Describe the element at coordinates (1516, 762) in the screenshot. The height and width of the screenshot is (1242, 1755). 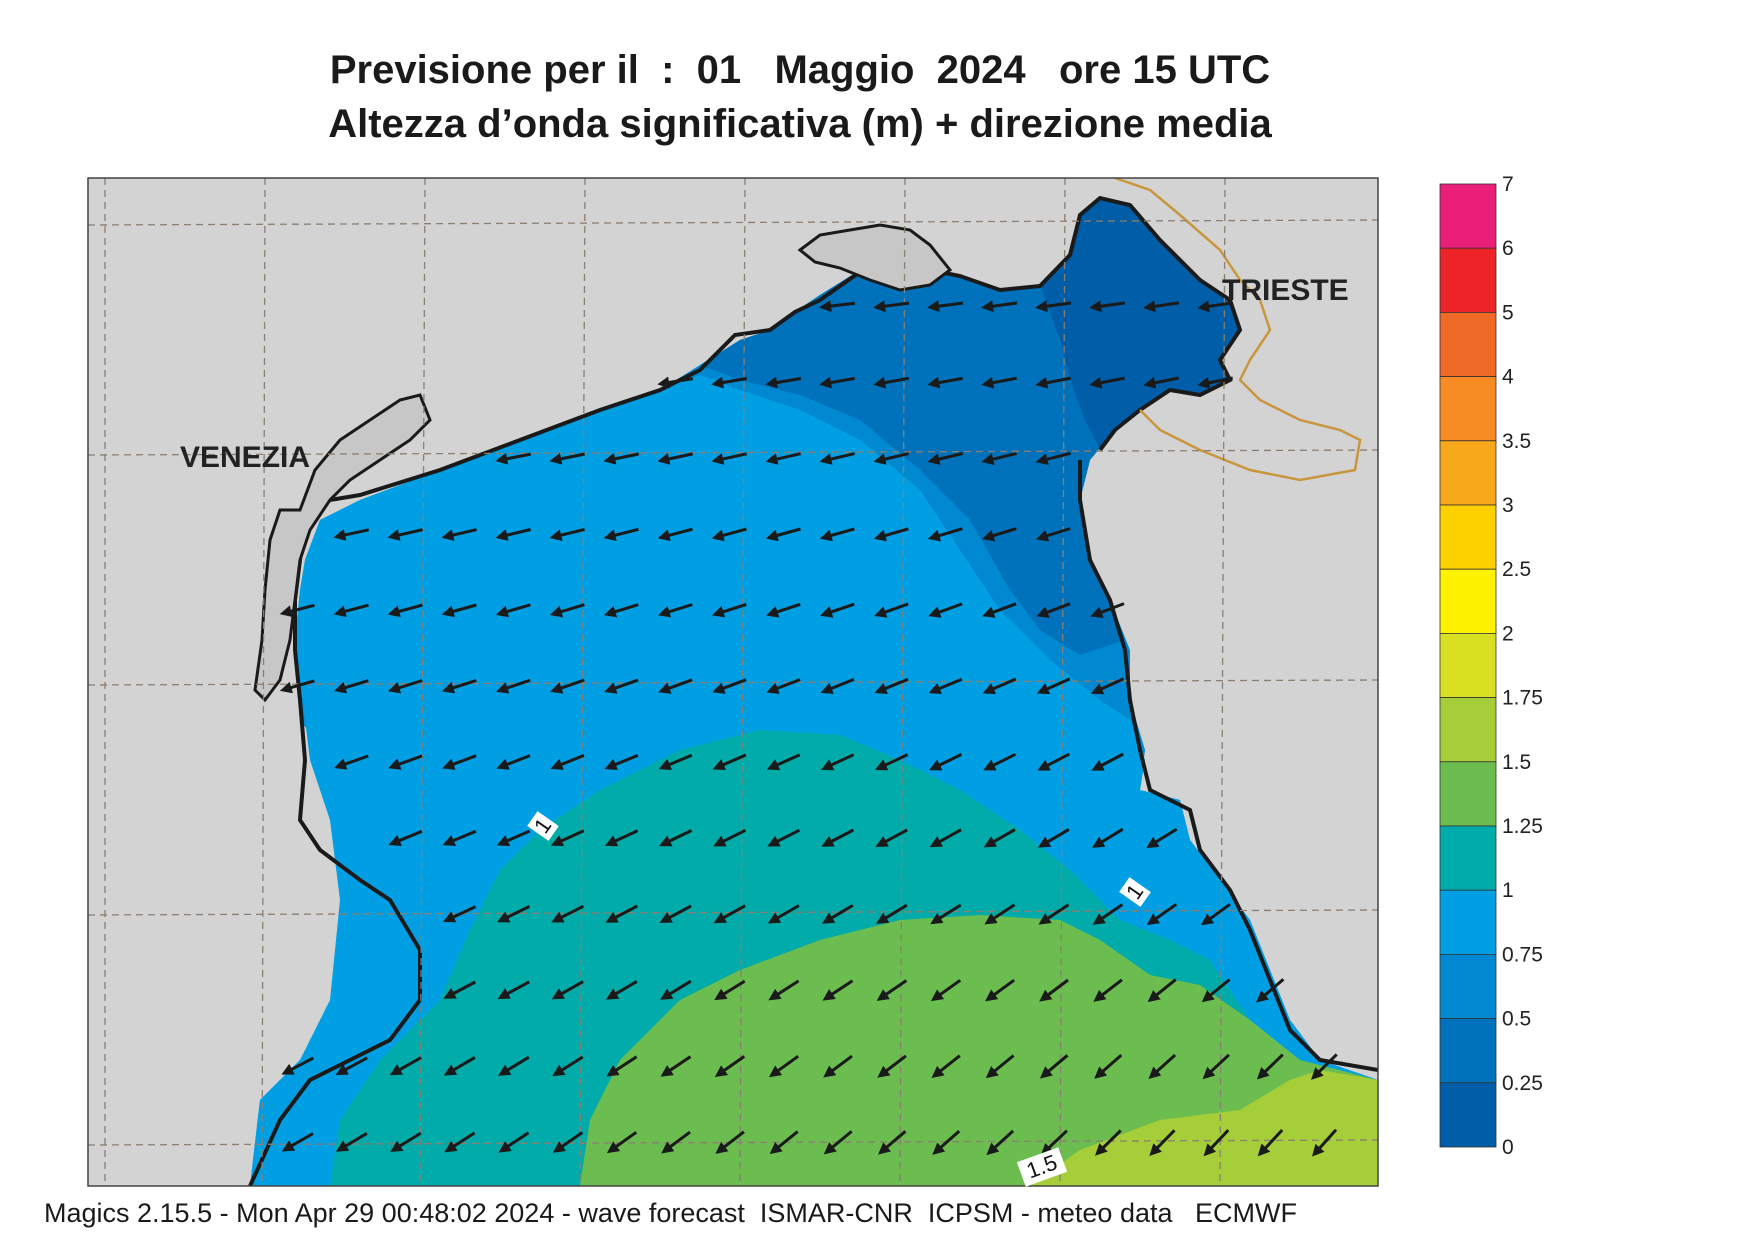
I see `colorbar-label: 1.5` at that location.